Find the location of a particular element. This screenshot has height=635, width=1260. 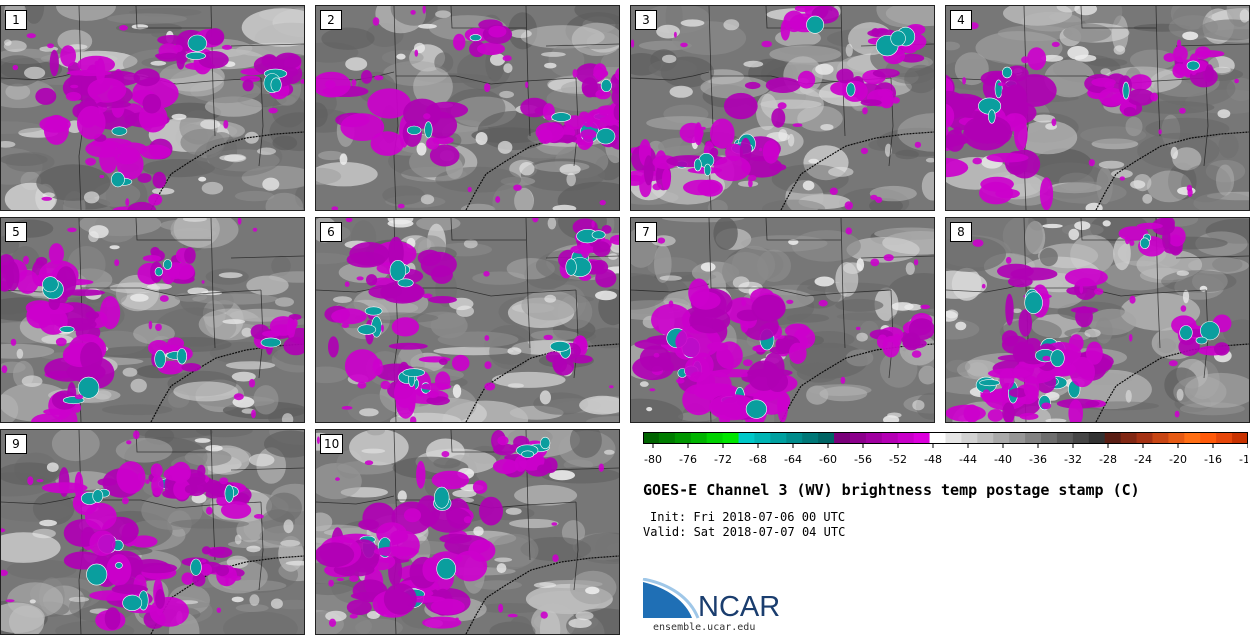

colorbar-tick-label: -40 is located at coordinates (1003, 459).